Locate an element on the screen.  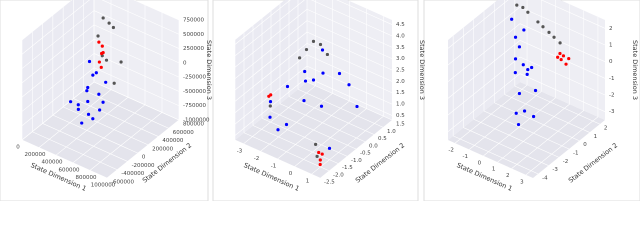
z-tick-label: -1 is located at coordinates (611, 79).